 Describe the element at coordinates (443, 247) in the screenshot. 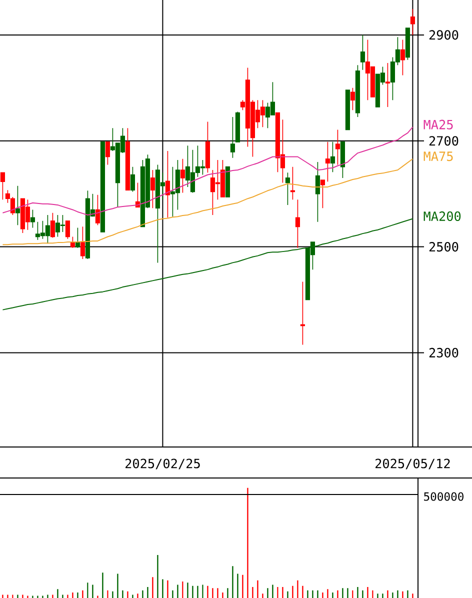

I see `y-tick-label: 2500` at that location.